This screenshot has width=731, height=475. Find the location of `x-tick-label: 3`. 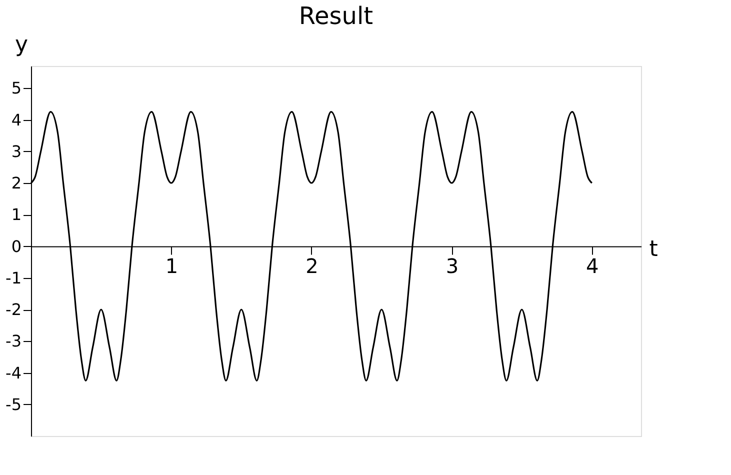

x-tick-label: 3 is located at coordinates (452, 266).